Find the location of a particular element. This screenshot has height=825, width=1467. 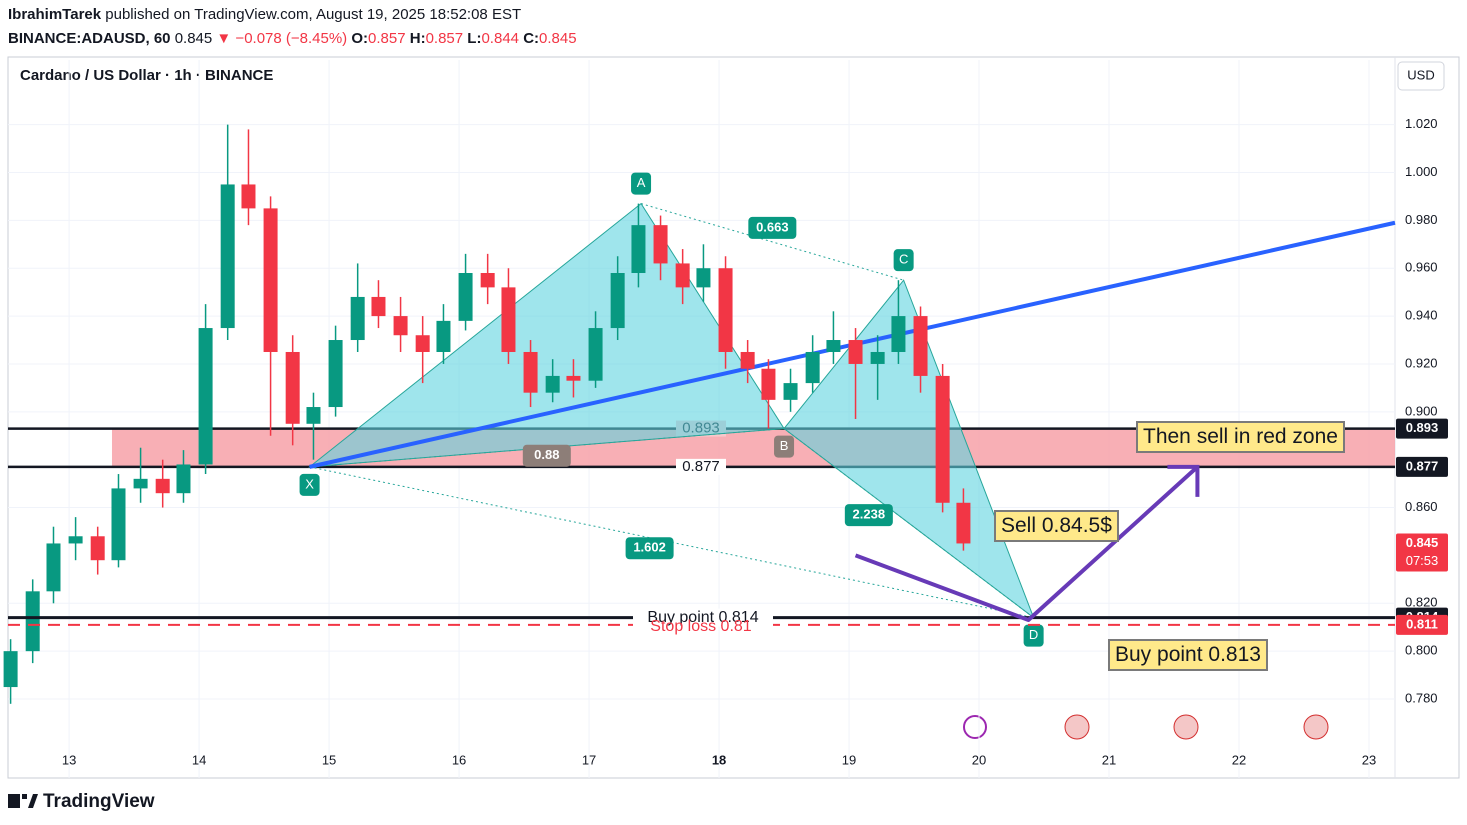

low-value: 0.844 is located at coordinates (500, 38).